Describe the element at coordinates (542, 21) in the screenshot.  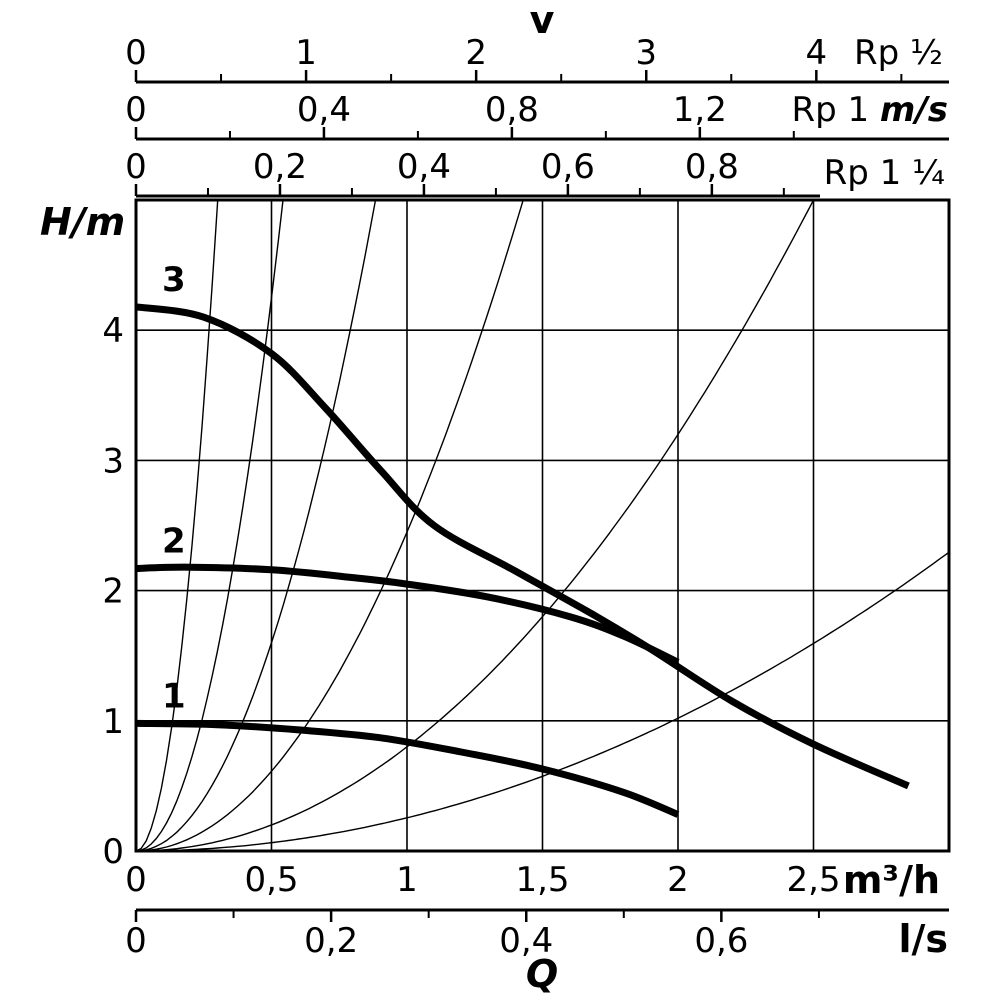
I see `velocity-symbol: v` at that location.